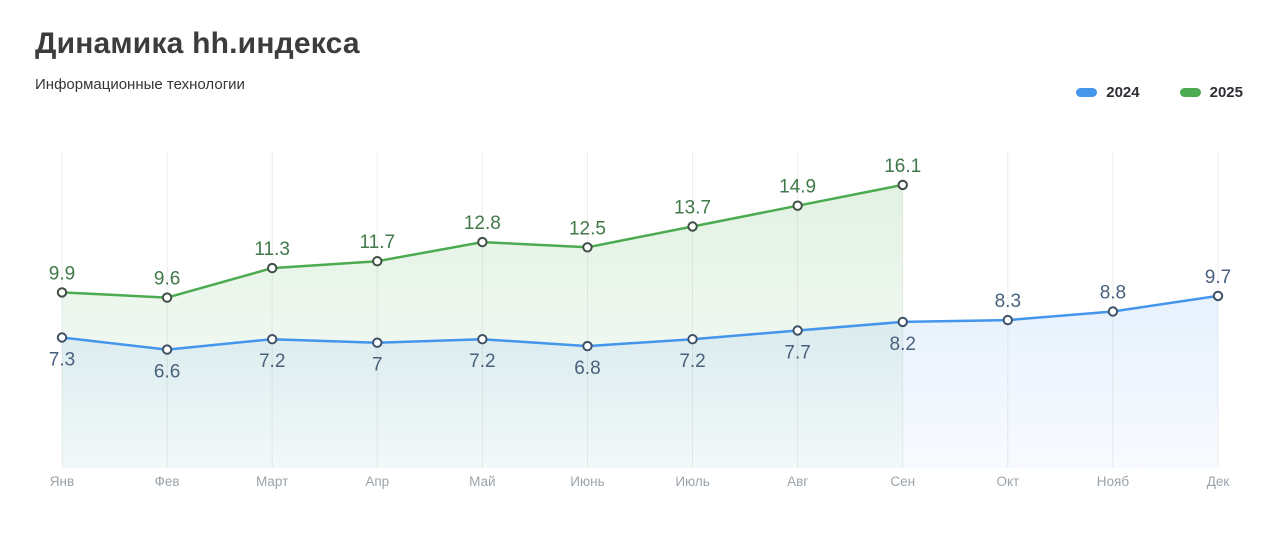 Image resolution: width=1280 pixels, height=543 pixels. Describe the element at coordinates (1159, 92) in the screenshot. I see `legend: 2024 2025` at that location.